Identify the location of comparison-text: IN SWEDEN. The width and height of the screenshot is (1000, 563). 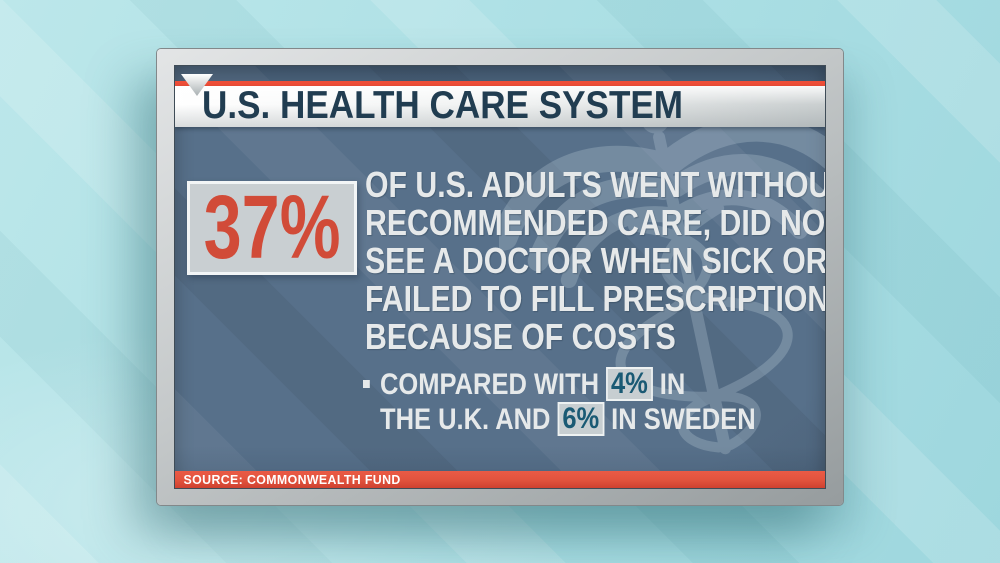
(683, 419).